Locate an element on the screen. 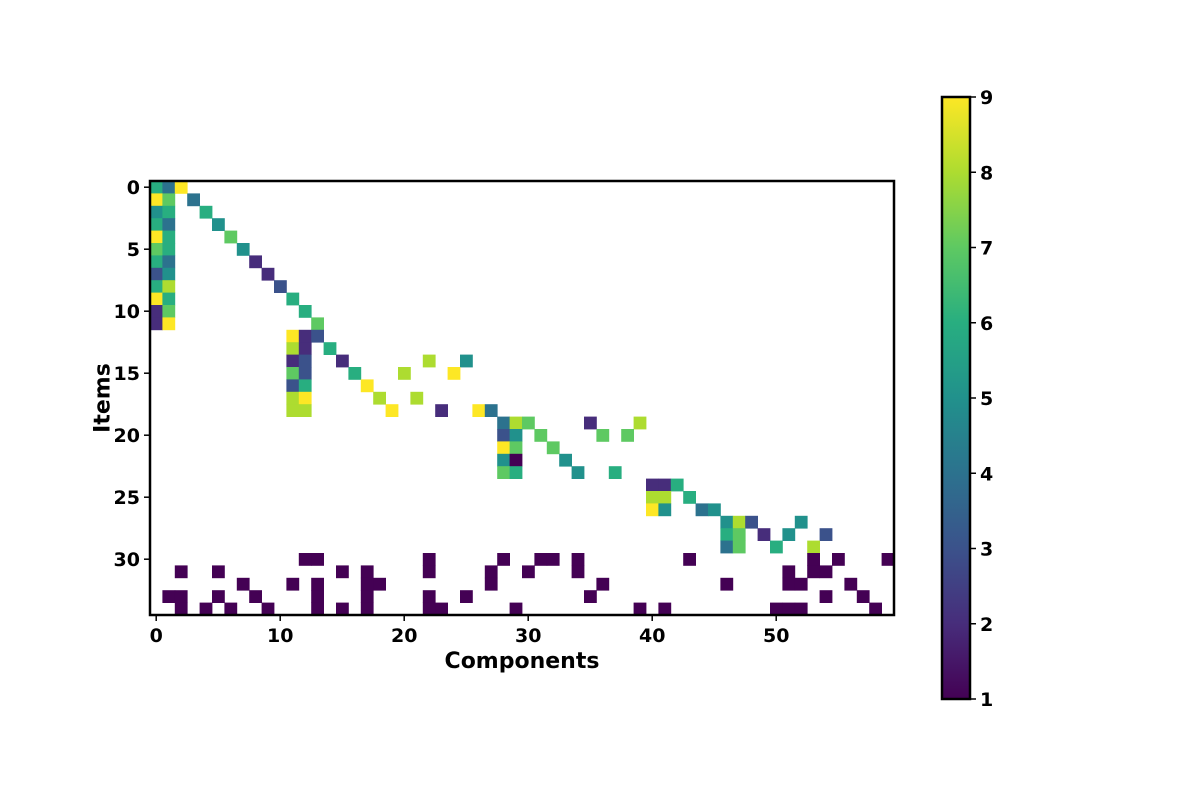 This screenshot has height=800, width=1200. y-tick-label: 25 is located at coordinates (127, 498).